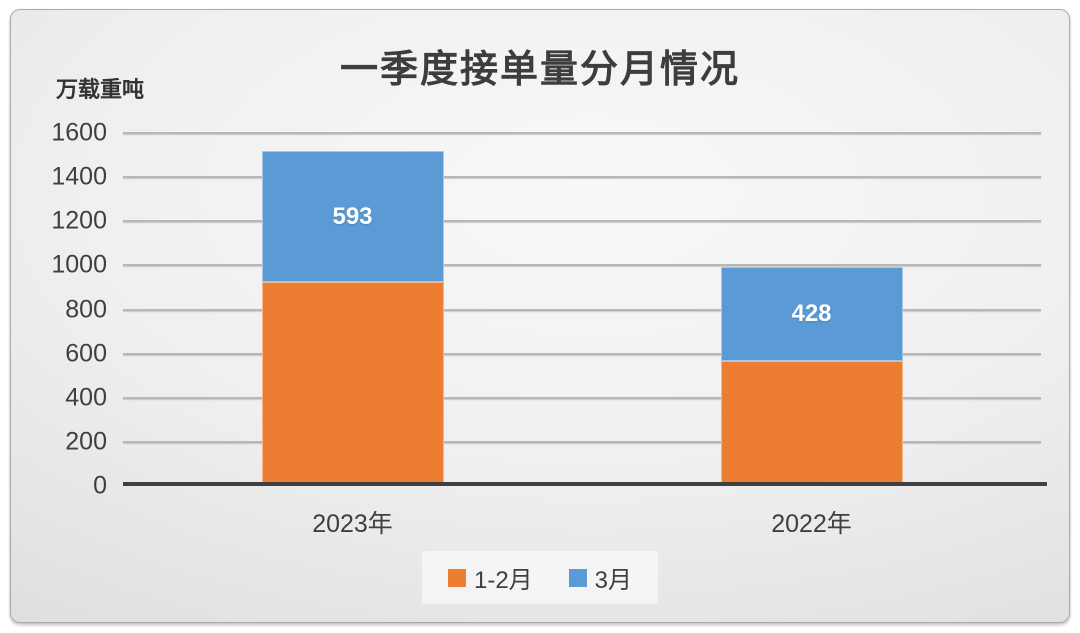 This screenshot has height=633, width=1080. I want to click on y-tick-label: 800, so click(86, 309).